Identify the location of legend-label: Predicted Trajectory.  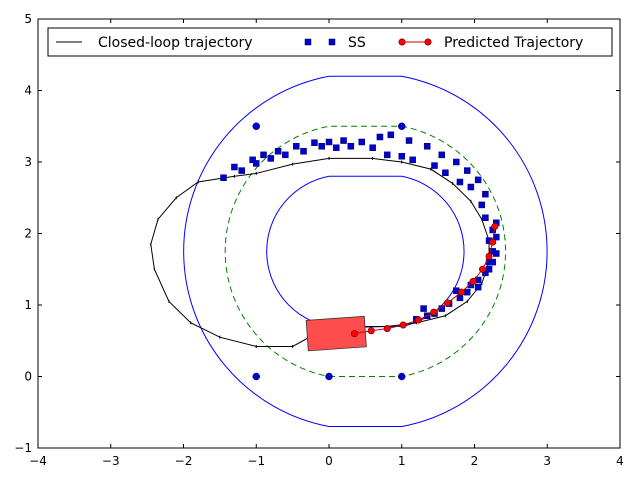
(513, 43).